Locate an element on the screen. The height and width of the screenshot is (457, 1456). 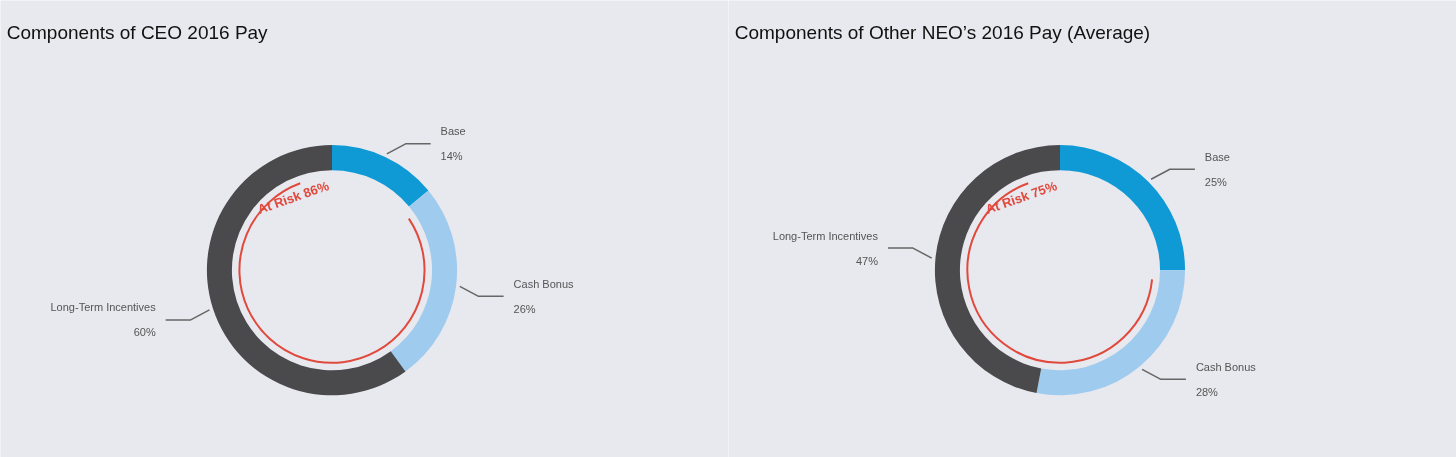
data-label: 28% is located at coordinates (1207, 391).